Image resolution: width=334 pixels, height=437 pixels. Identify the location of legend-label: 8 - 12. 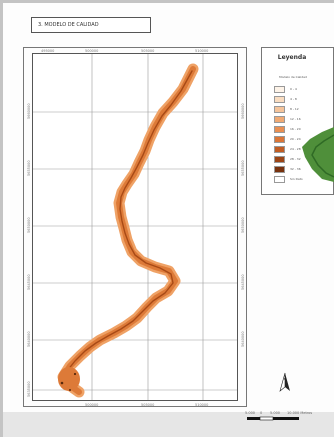
(294, 109).